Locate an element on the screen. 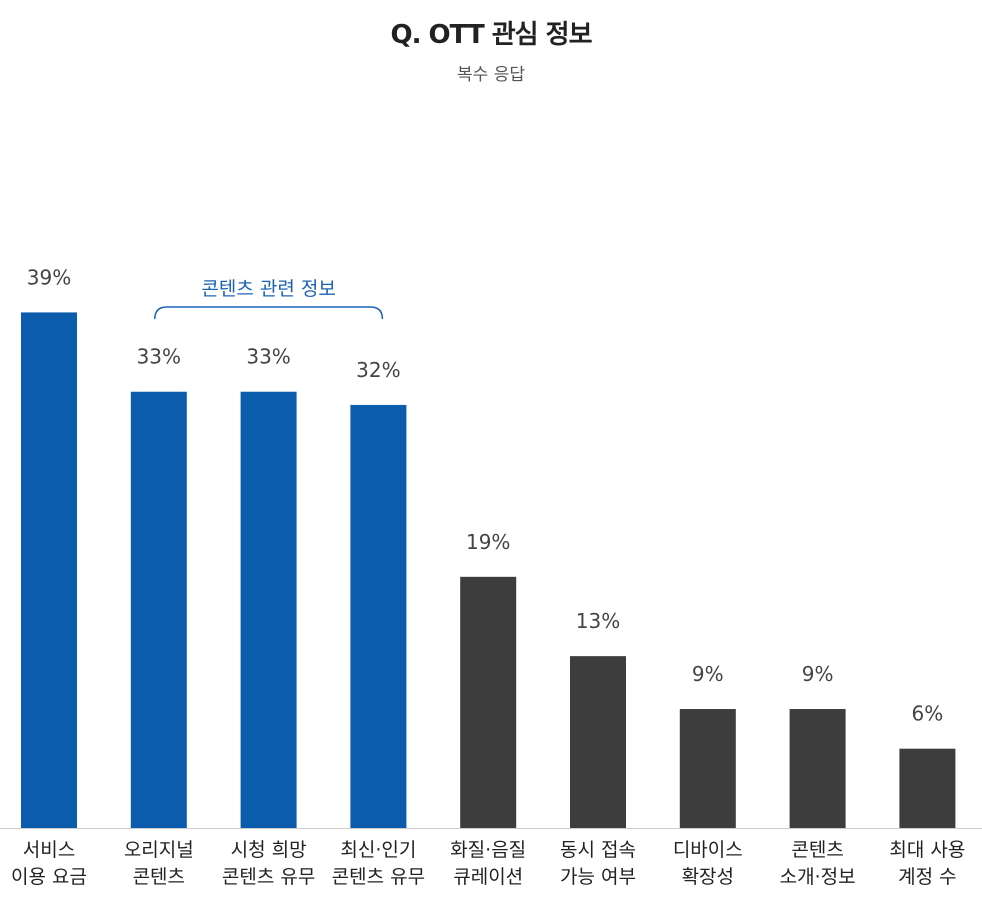 The width and height of the screenshot is (982, 906). category-label: 확장성 is located at coordinates (708, 877).